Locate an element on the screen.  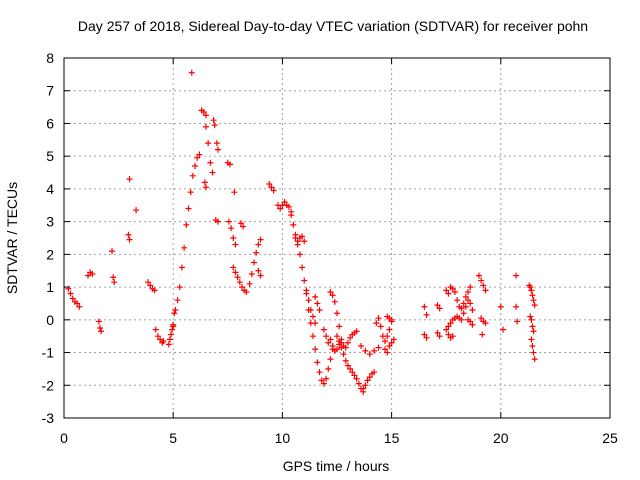
x-axis-label: GPS time / hours is located at coordinates (336, 466).